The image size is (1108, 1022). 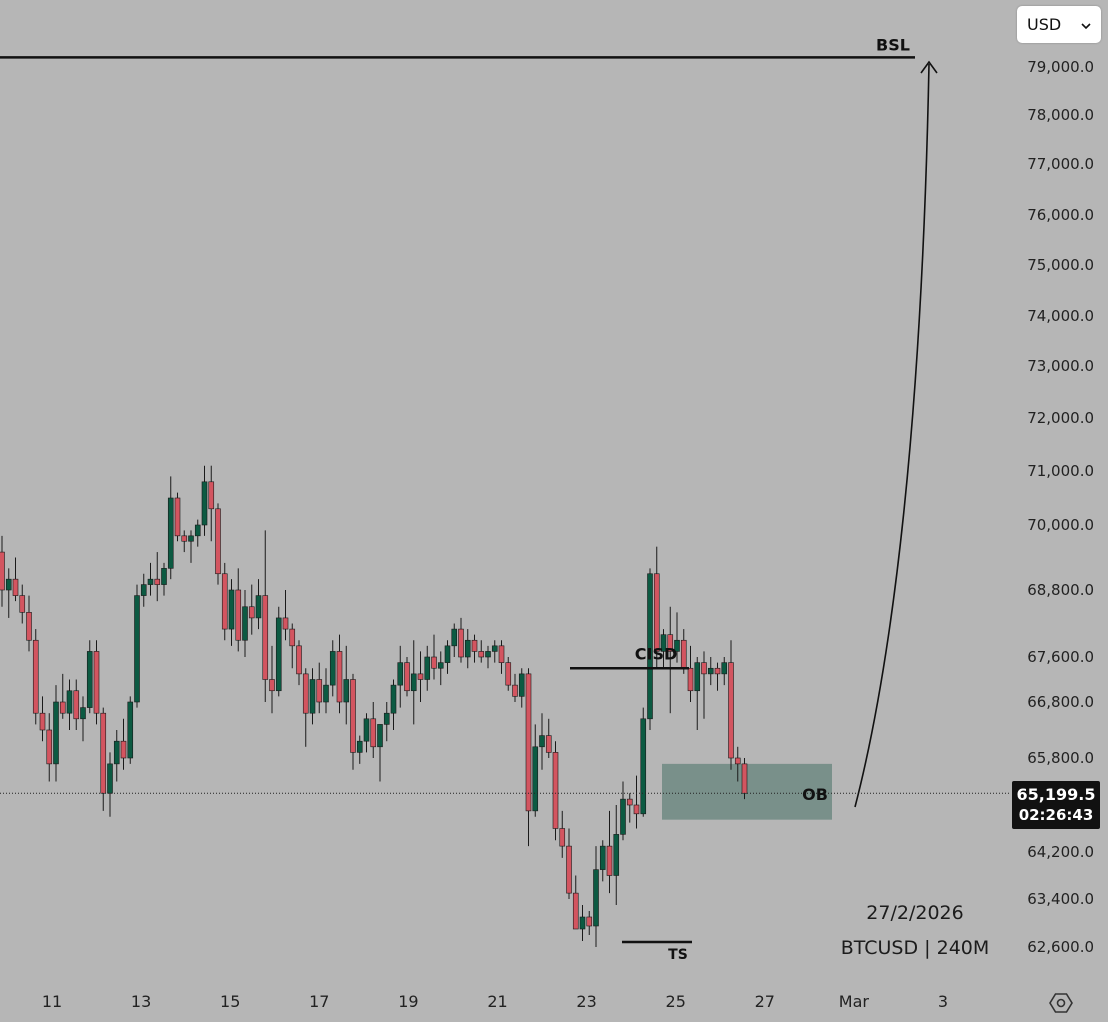 I want to click on price-tick-label: 74,000.0, so click(x=1060, y=316).